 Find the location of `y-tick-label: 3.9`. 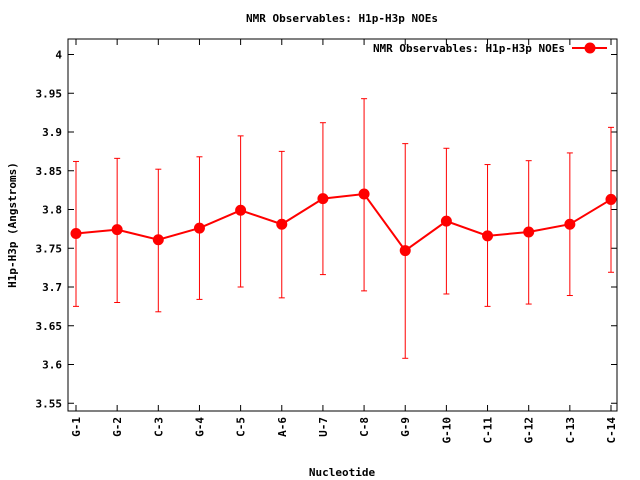

y-tick-label: 3.9 is located at coordinates (52, 132).